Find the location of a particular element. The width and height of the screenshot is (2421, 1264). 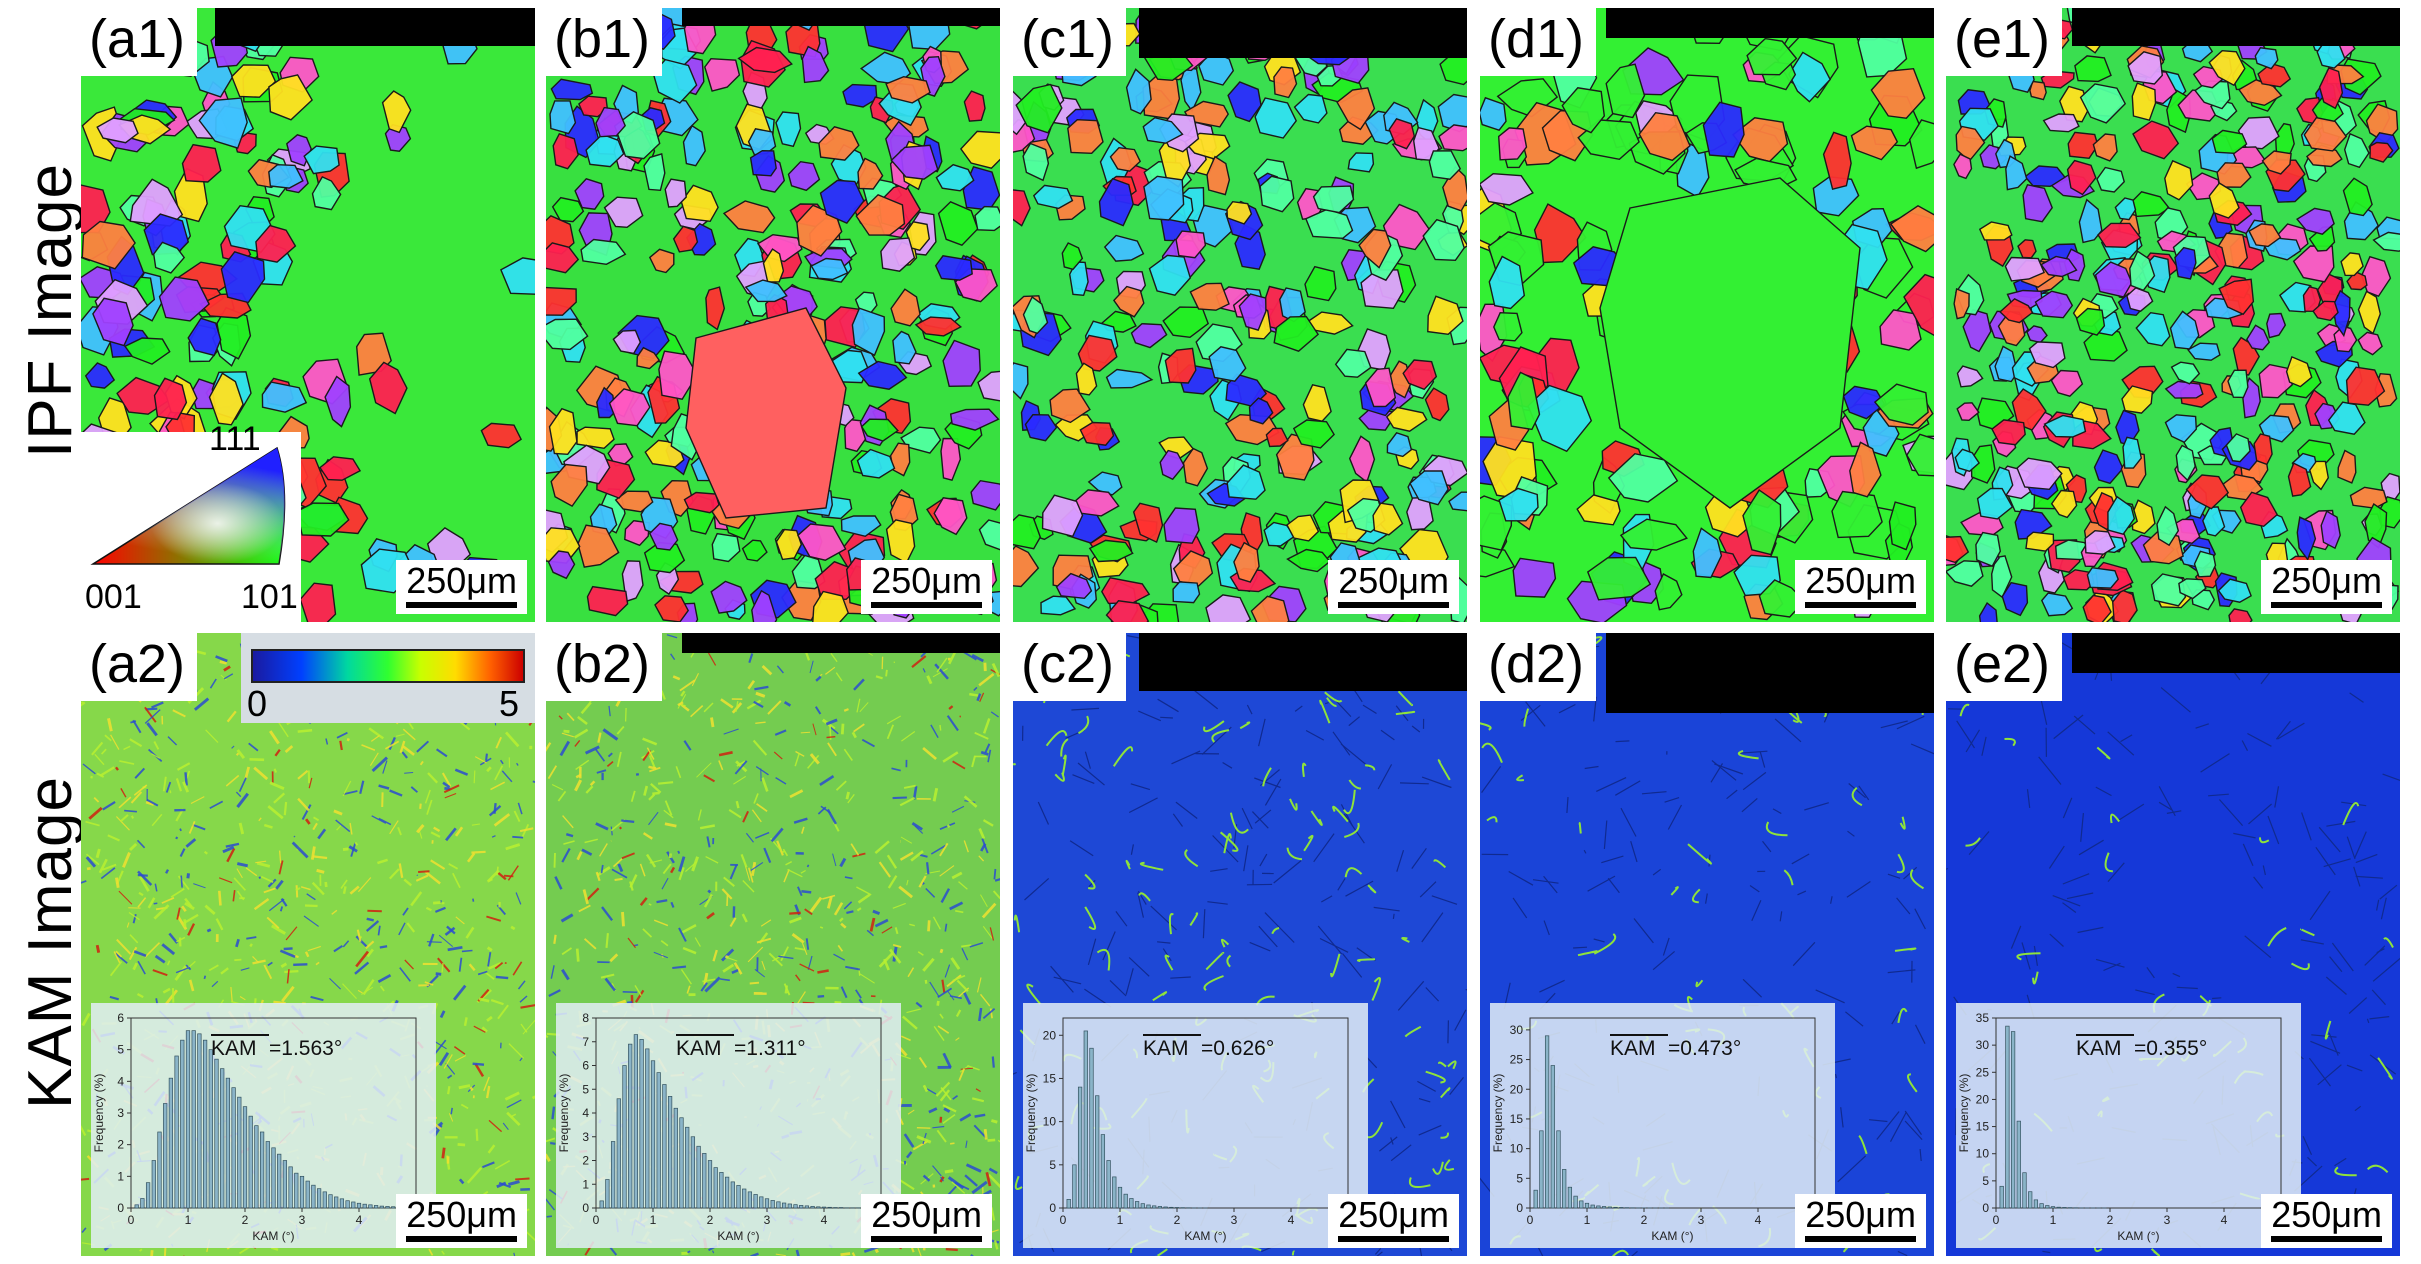

x-tick-label: 0 is located at coordinates (1063, 1220).